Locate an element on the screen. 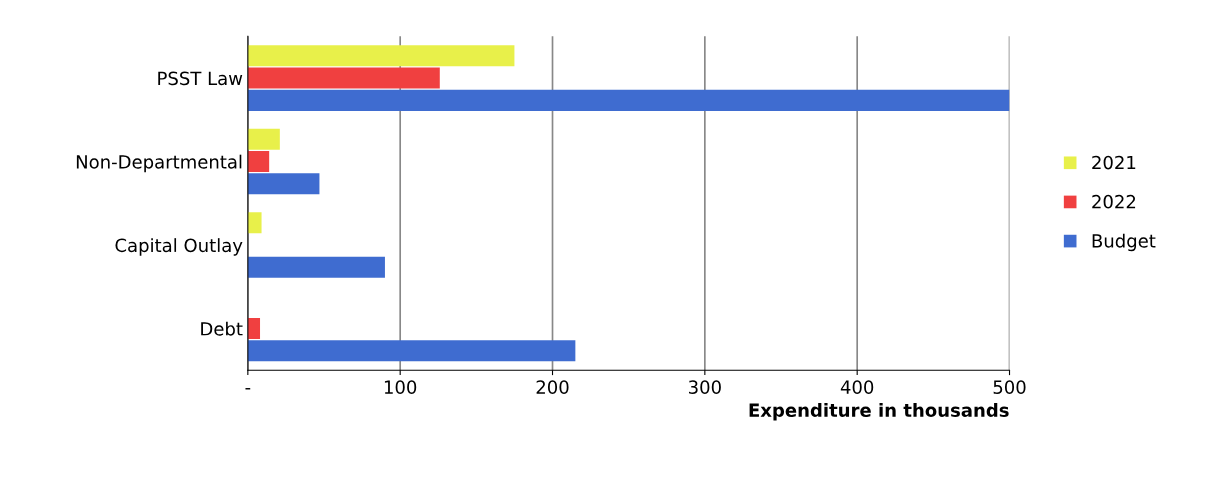  y-tick-label: Debt is located at coordinates (222, 328).